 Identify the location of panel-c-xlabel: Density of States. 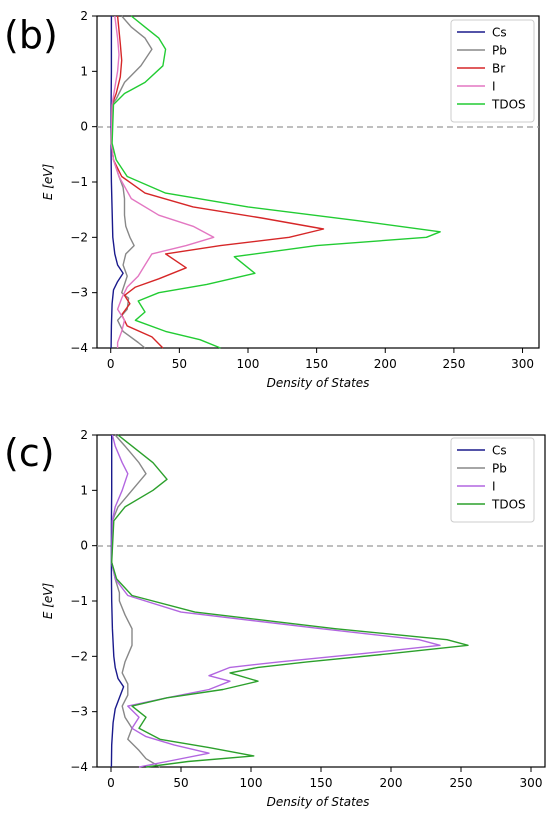
(318, 802).